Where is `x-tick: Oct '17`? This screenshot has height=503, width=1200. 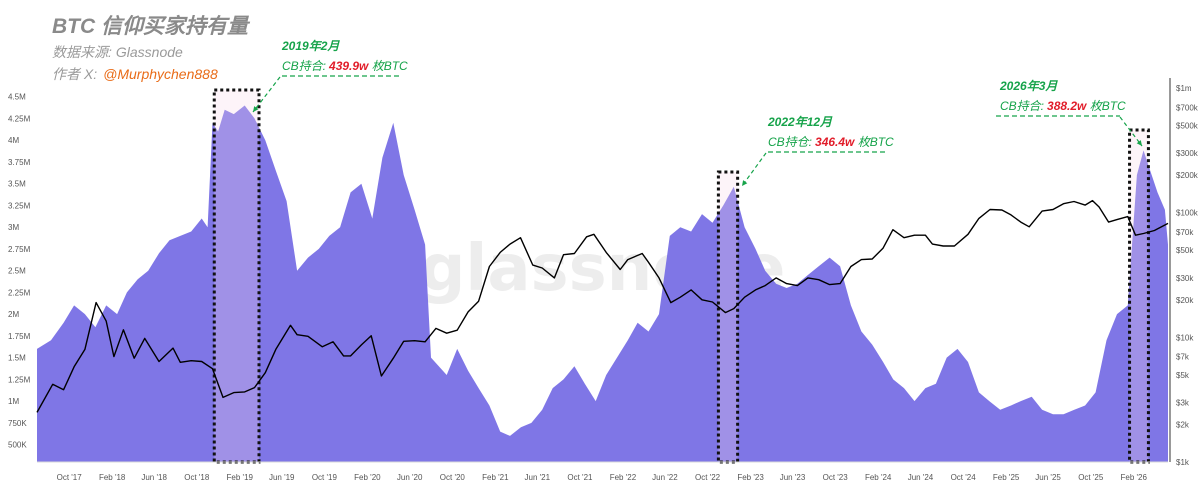
x-tick: Oct '17 is located at coordinates (70, 477).